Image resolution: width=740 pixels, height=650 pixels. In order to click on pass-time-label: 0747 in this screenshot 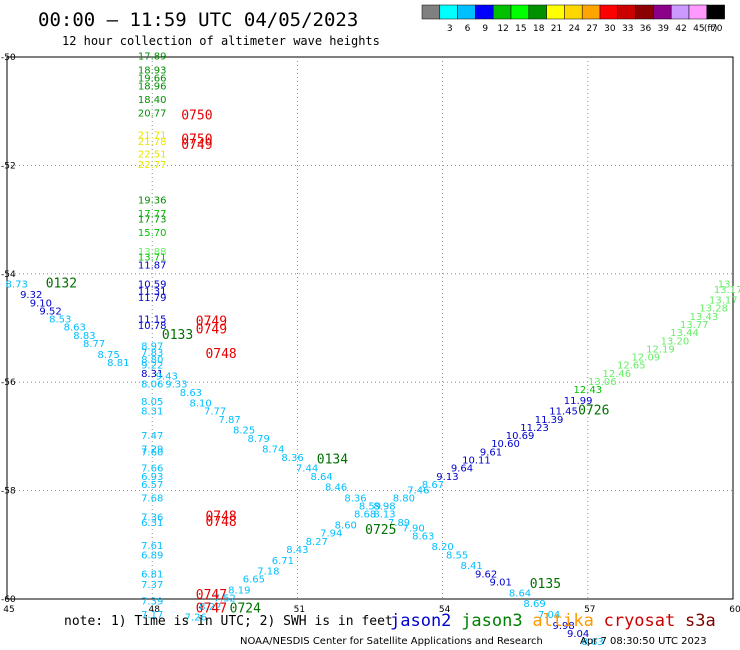, I will do `click(211, 595)`.